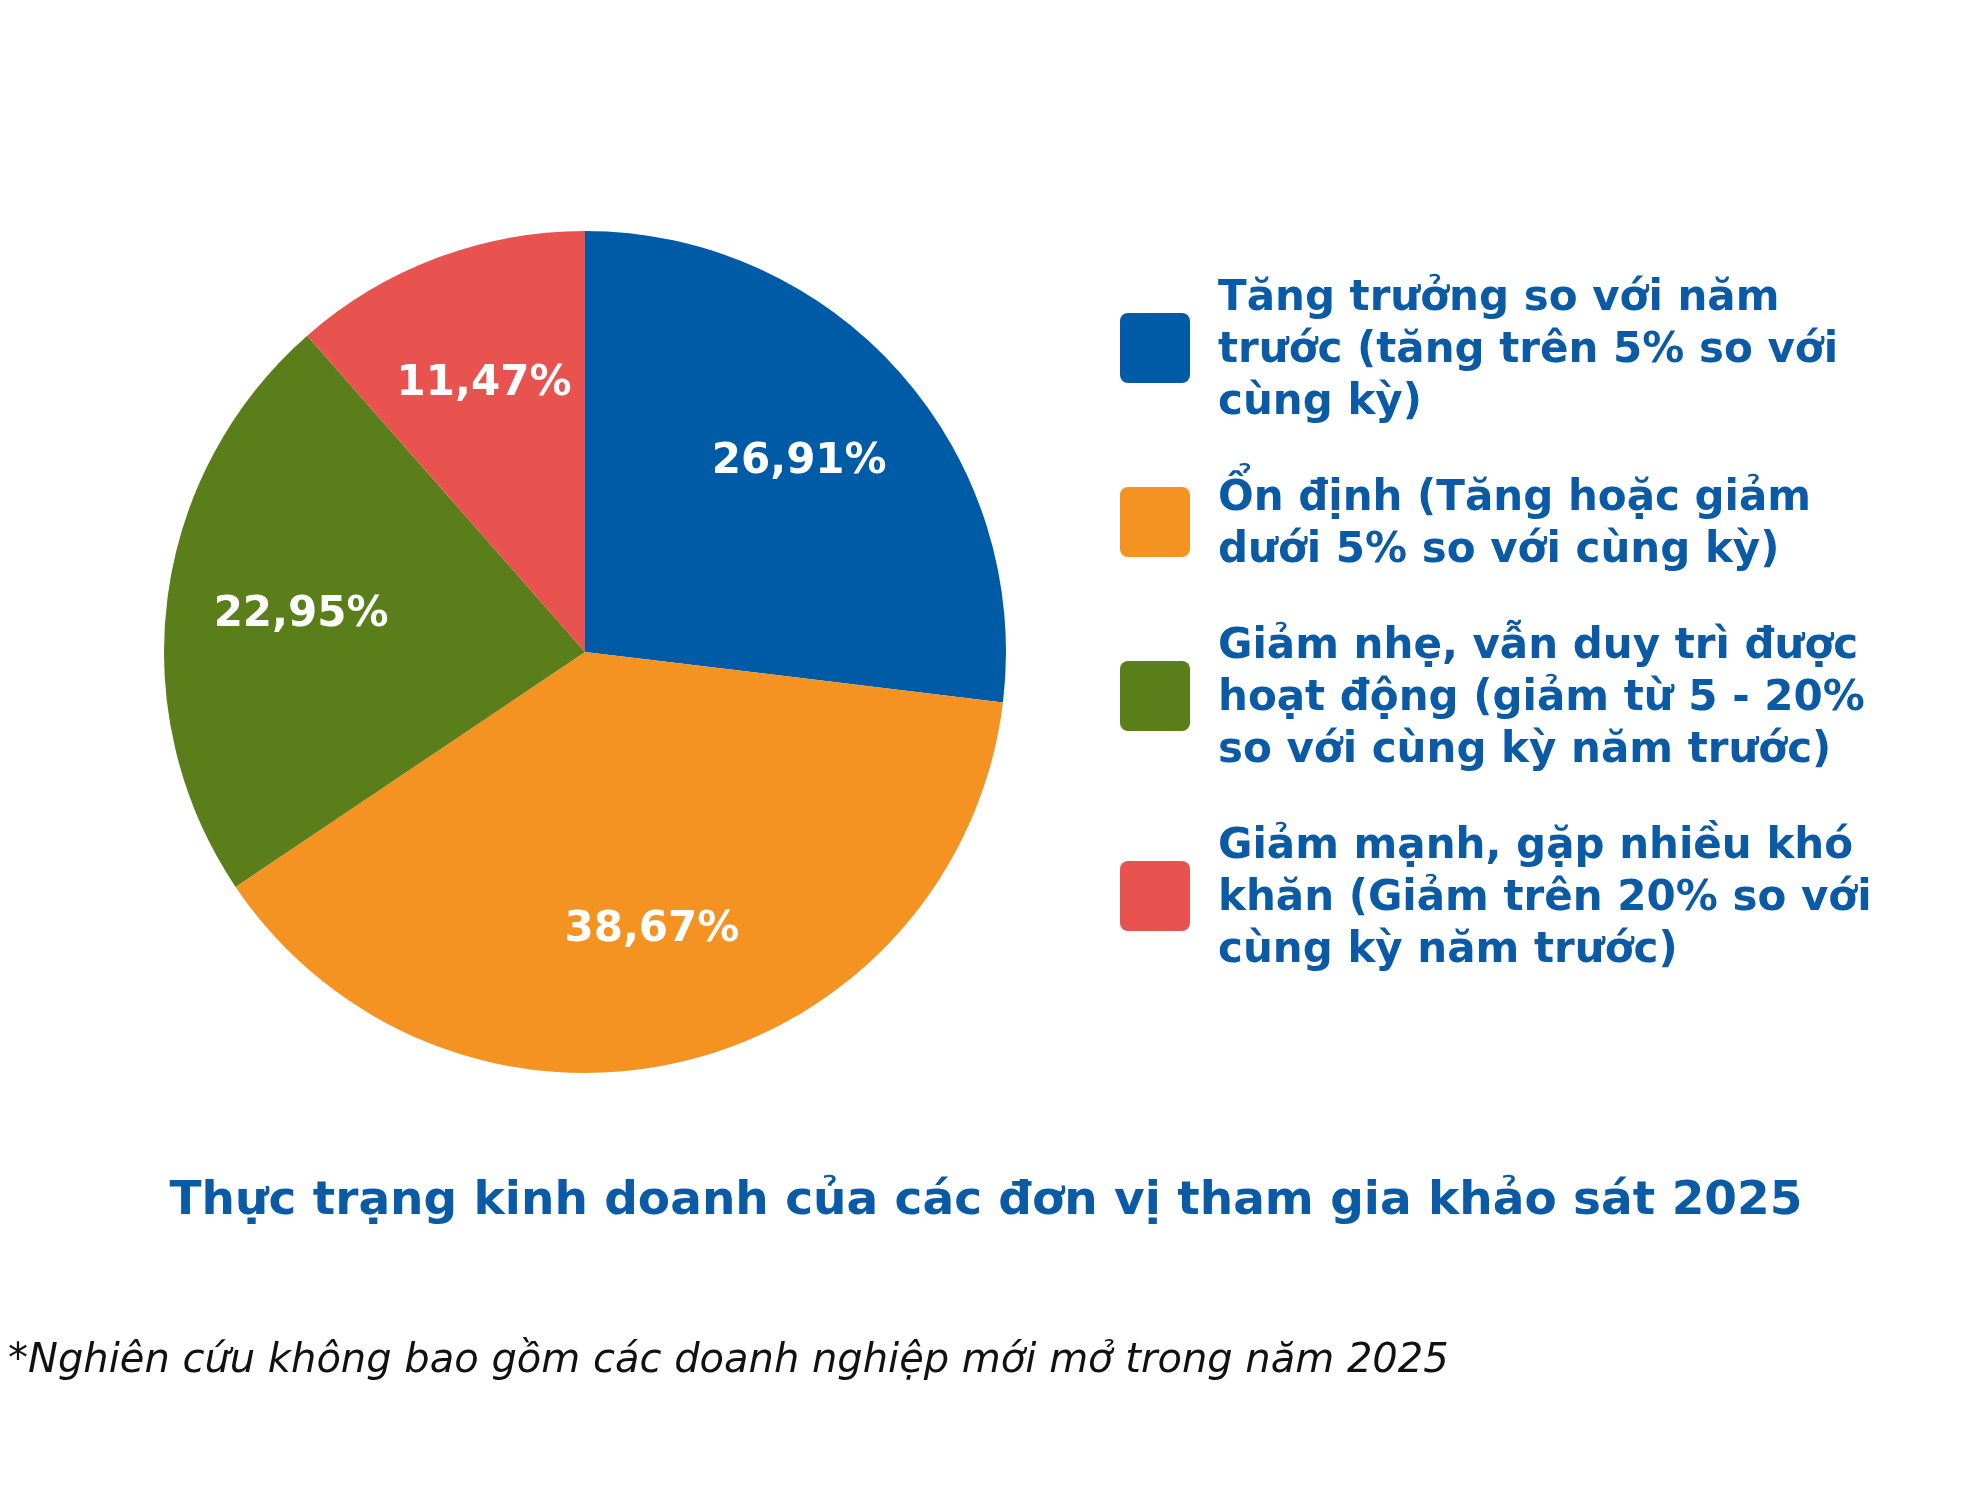 Image resolution: width=1972 pixels, height=1500 pixels. I want to click on data-label: 22,95%, so click(301, 612).